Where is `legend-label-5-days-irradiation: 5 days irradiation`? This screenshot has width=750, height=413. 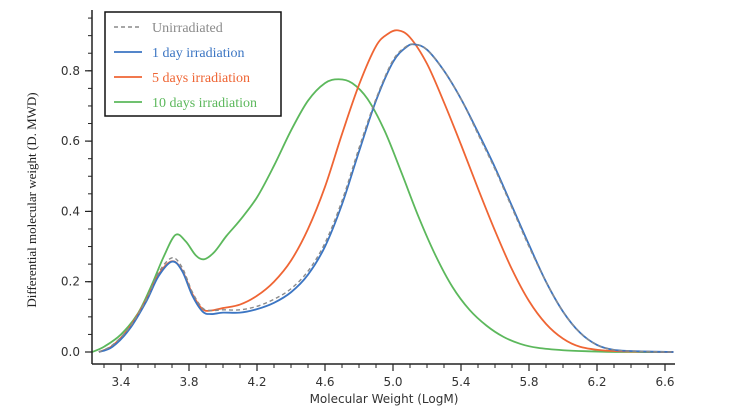
legend-label-5-days-irradiation: 5 days irradiation is located at coordinates (201, 78).